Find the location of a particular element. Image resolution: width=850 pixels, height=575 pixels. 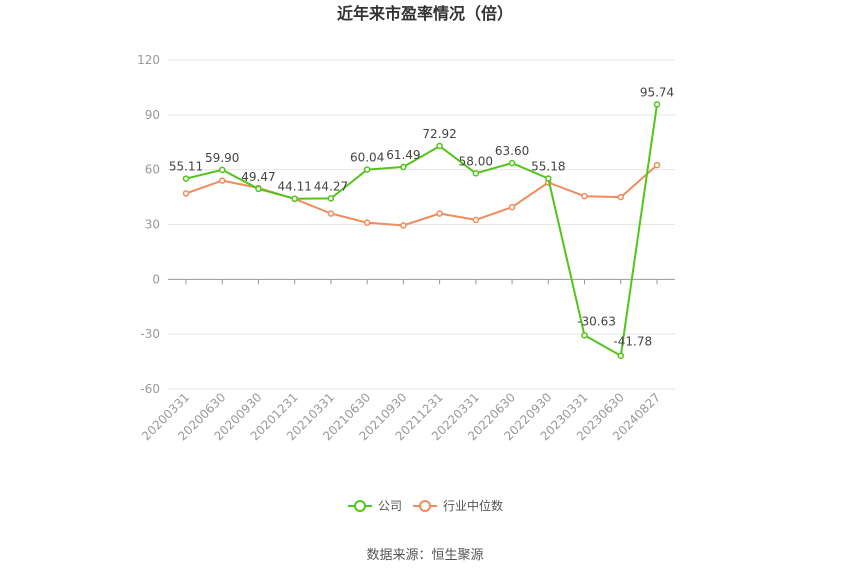

legend: 公司 行业中位数 is located at coordinates (425, 505).